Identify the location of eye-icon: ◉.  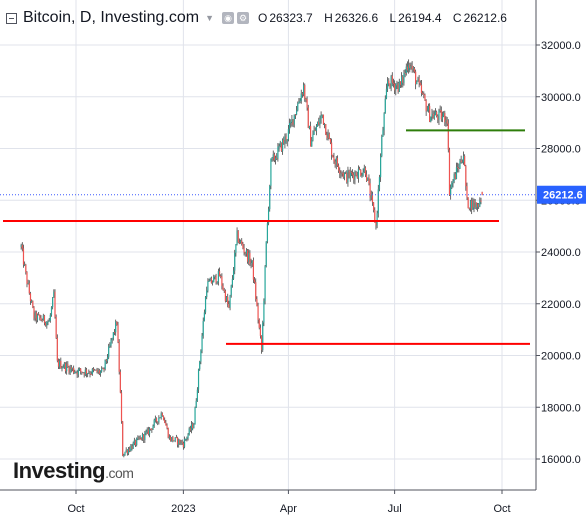
(228, 18).